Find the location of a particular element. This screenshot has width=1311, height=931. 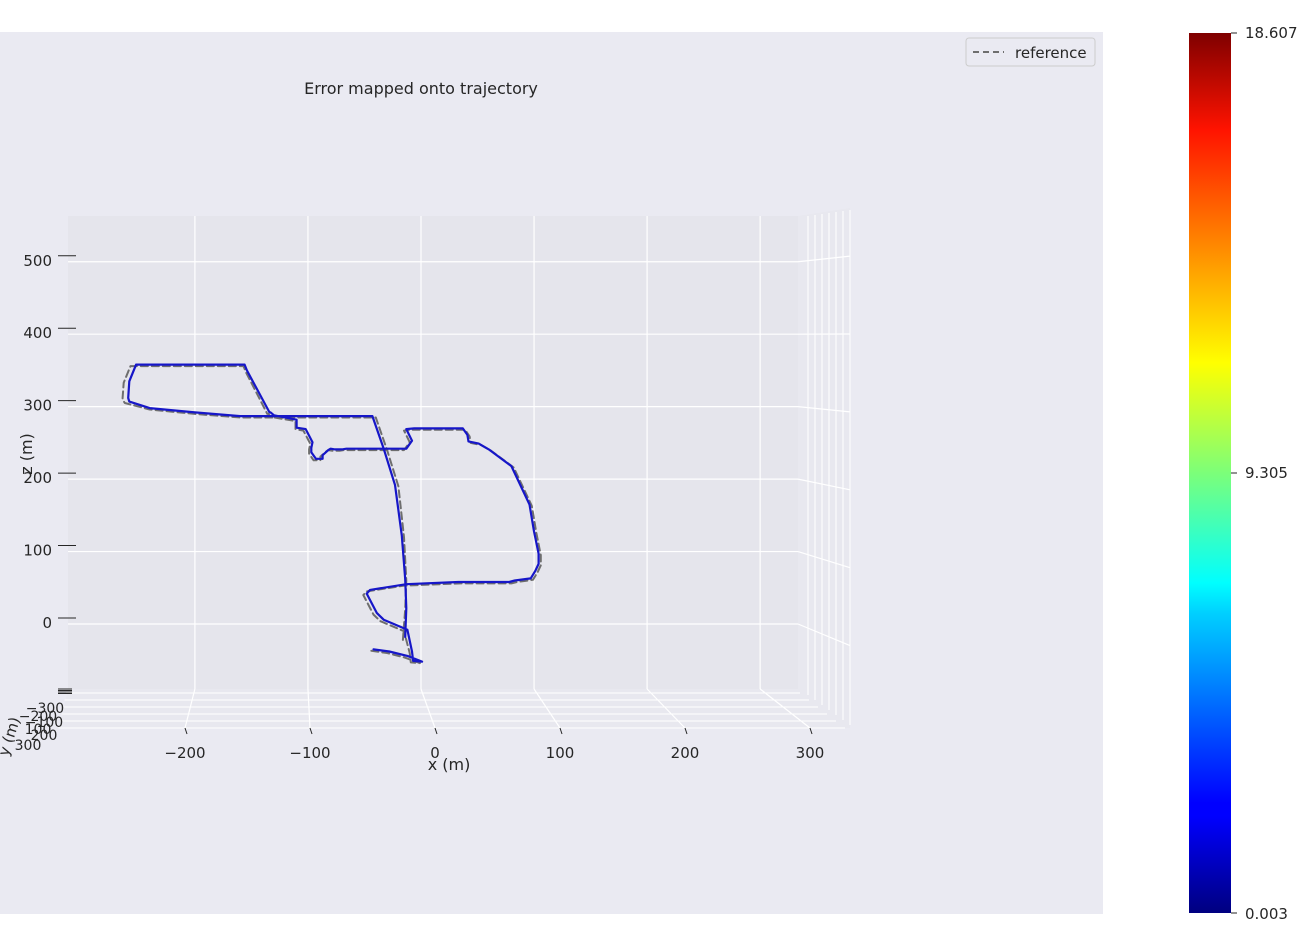

z-tick-label-0: 0 is located at coordinates (47, 623).